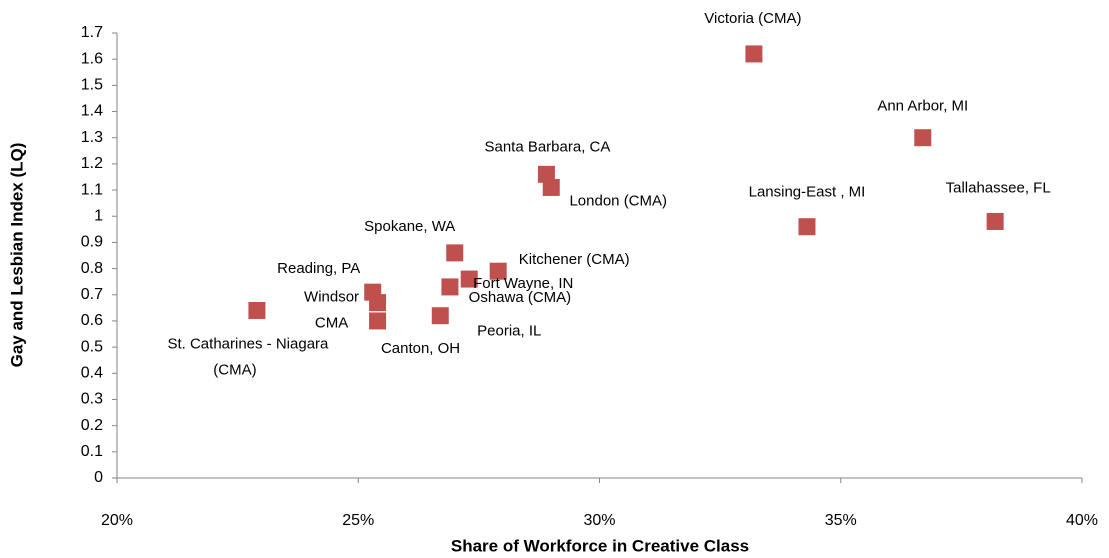 The height and width of the screenshot is (558, 1109). What do you see at coordinates (841, 520) in the screenshot?
I see `x-tick-label: 35%` at bounding box center [841, 520].